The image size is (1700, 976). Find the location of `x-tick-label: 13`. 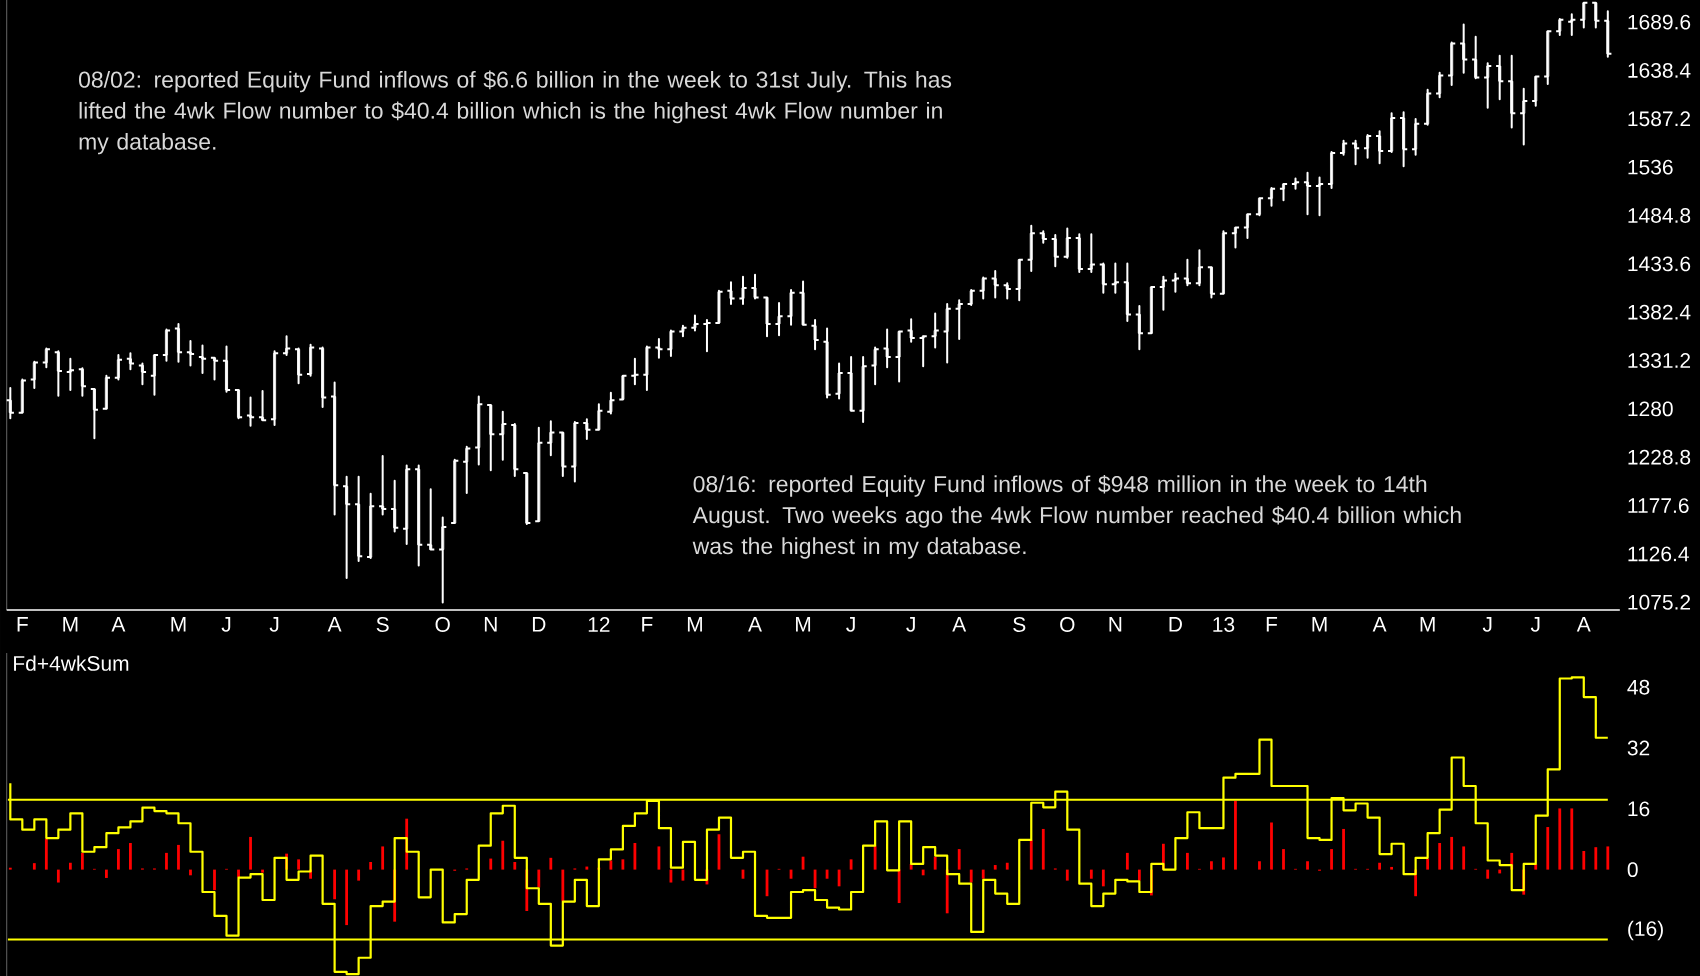

x-tick-label: 13 is located at coordinates (1224, 624).